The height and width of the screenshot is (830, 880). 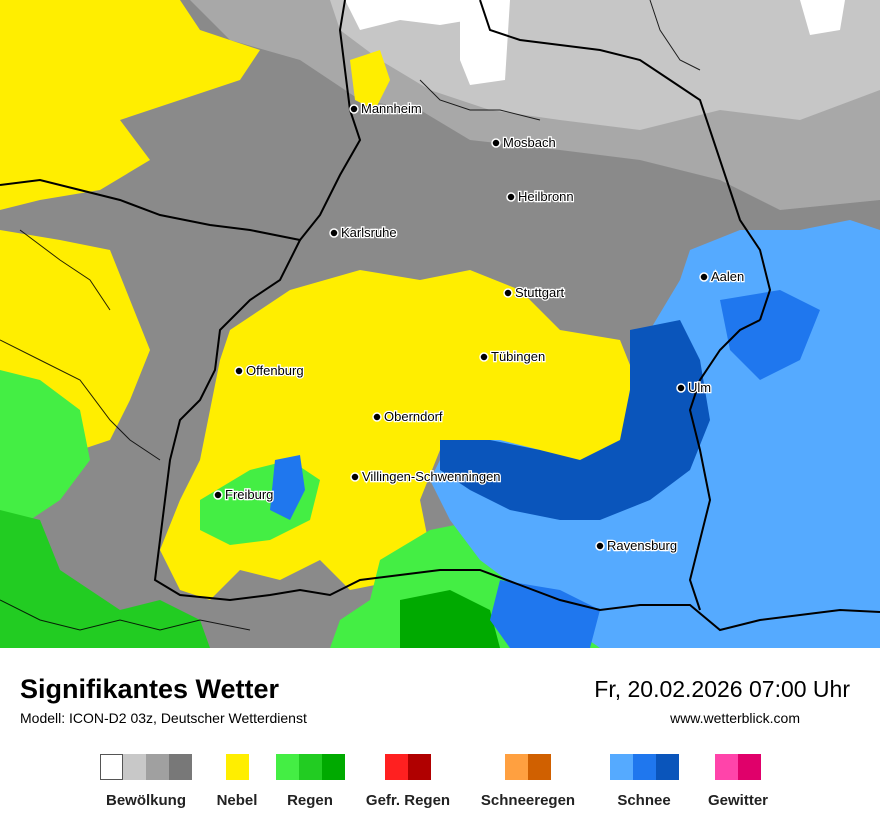 I want to click on city-label: Aalen, so click(x=727, y=276).